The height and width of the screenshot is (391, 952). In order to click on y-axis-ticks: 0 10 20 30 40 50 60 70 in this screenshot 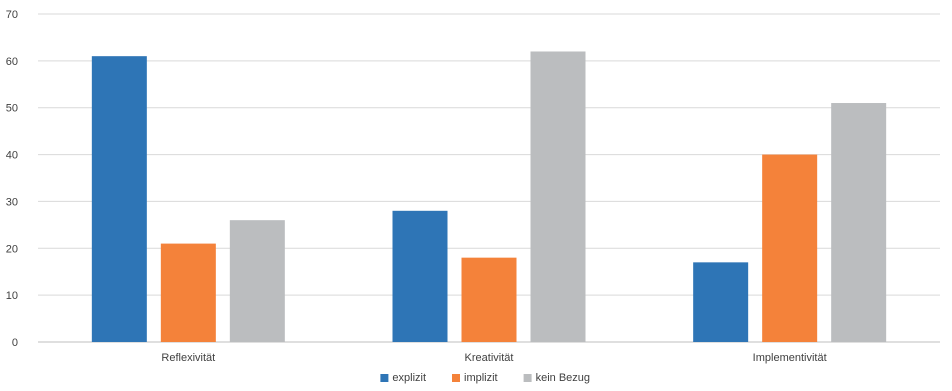, I will do `click(12, 179)`.